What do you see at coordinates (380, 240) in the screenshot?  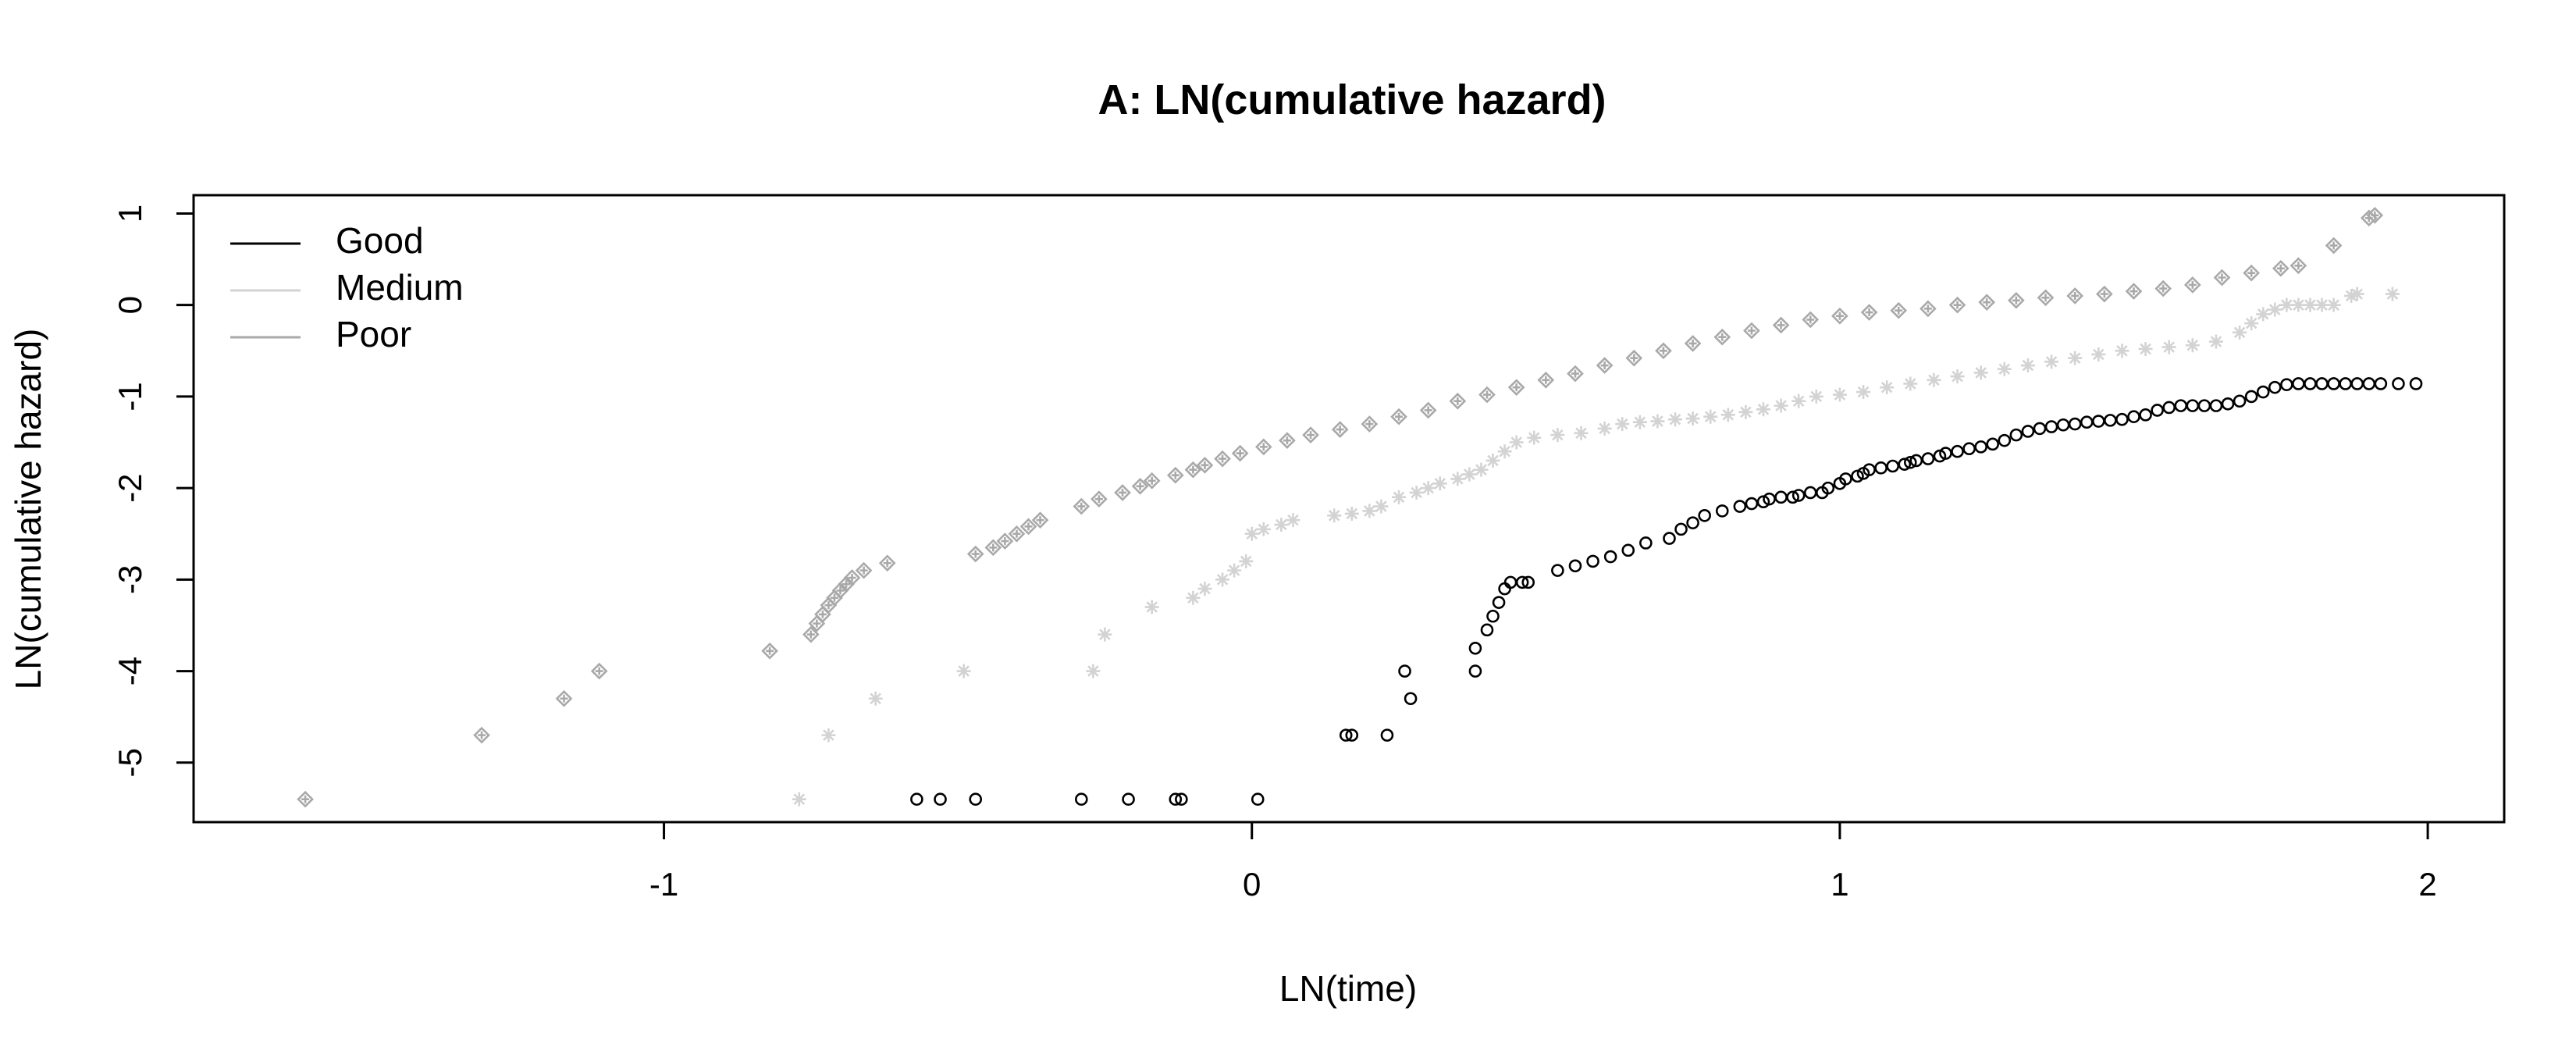 I see `legend-label-good: Good` at bounding box center [380, 240].